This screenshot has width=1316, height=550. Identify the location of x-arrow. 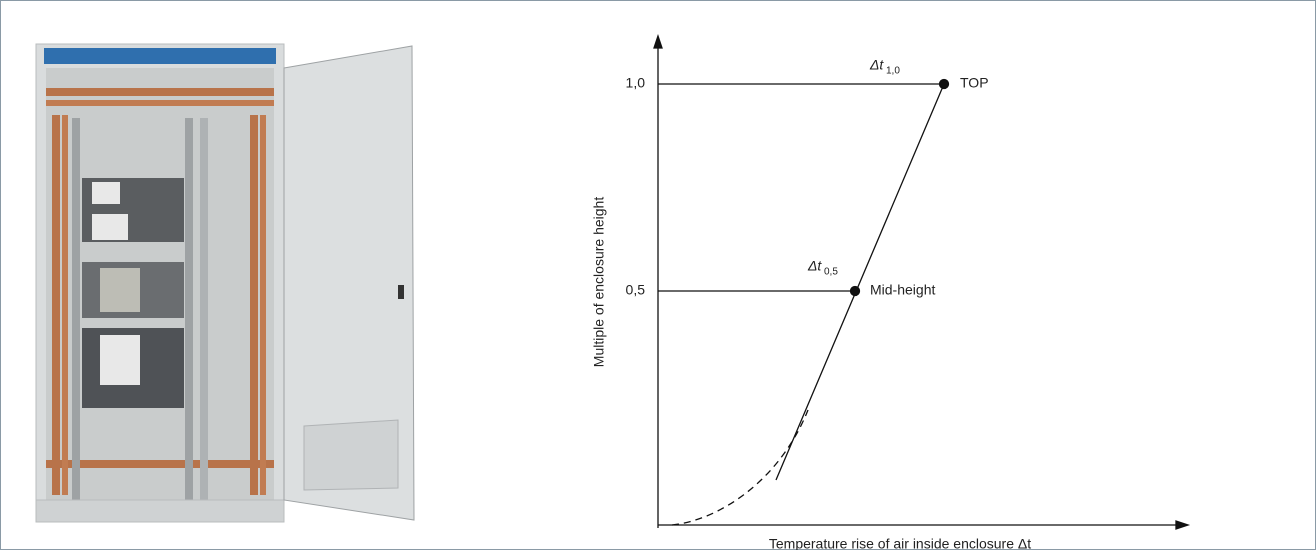
(1183, 525).